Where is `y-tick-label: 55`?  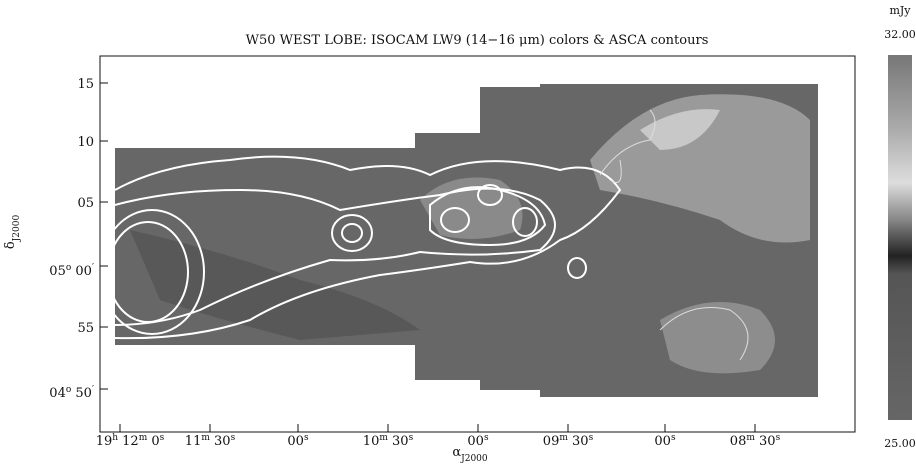 y-tick-label: 55 is located at coordinates (85, 328).